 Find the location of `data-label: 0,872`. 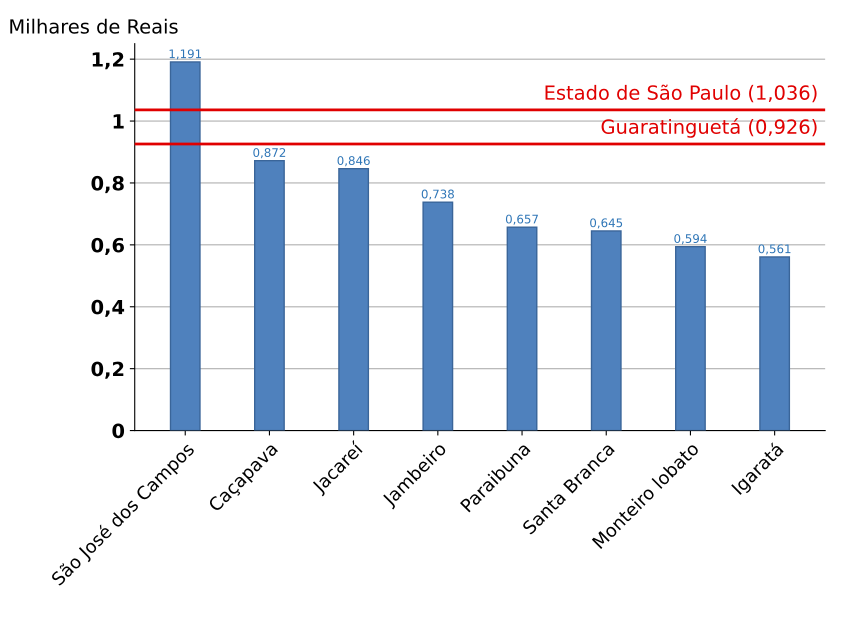

data-label: 0,872 is located at coordinates (269, 153).